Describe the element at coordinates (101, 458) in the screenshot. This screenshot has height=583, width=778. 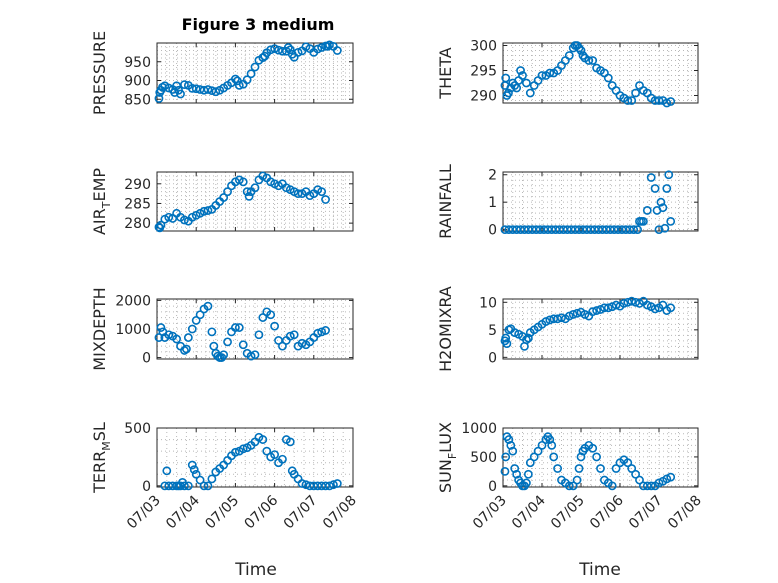
I see `y-axis-label: TERRMSL` at that location.